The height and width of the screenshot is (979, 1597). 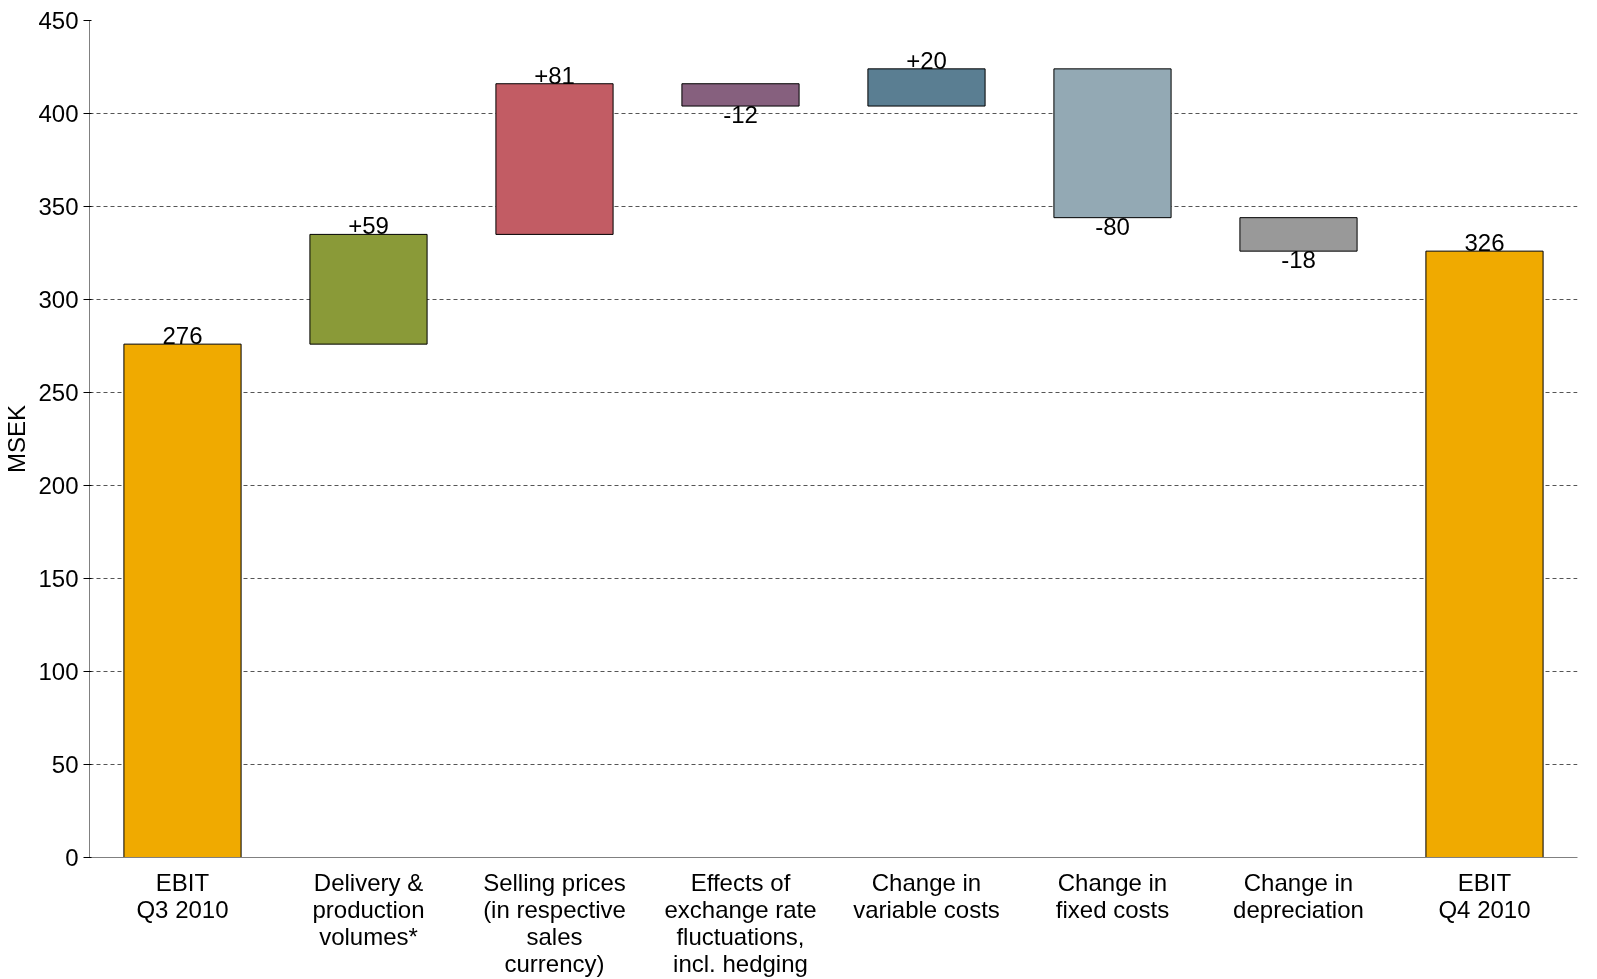 What do you see at coordinates (58, 20) in the screenshot?
I see `y-tick-label: 450` at bounding box center [58, 20].